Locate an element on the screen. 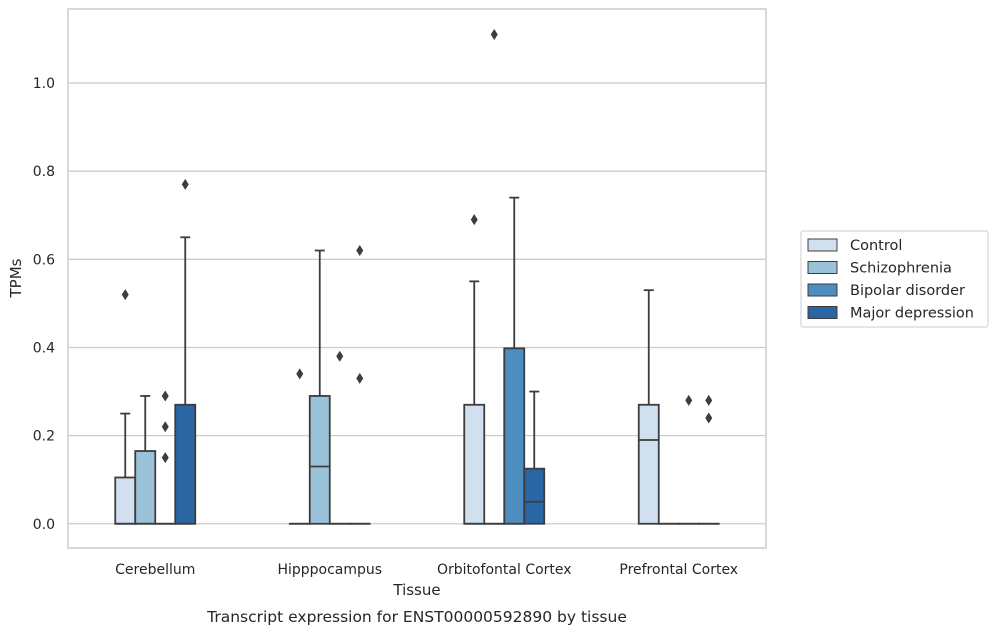  y-tick-label: 0.0 is located at coordinates (44, 525).